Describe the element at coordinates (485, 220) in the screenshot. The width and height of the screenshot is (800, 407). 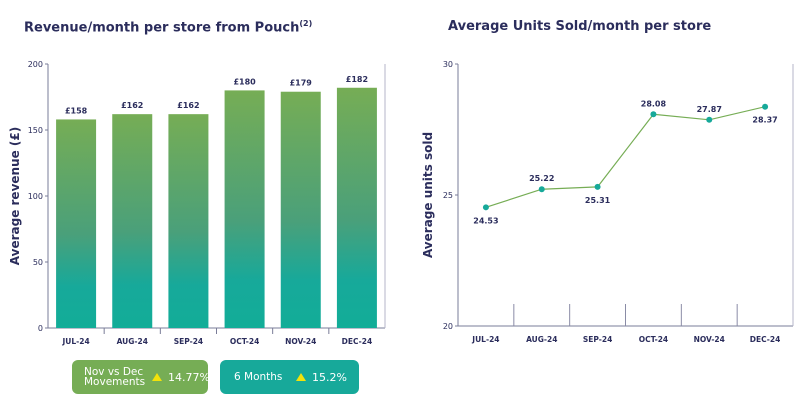
I see `data-label: 24.53` at that location.